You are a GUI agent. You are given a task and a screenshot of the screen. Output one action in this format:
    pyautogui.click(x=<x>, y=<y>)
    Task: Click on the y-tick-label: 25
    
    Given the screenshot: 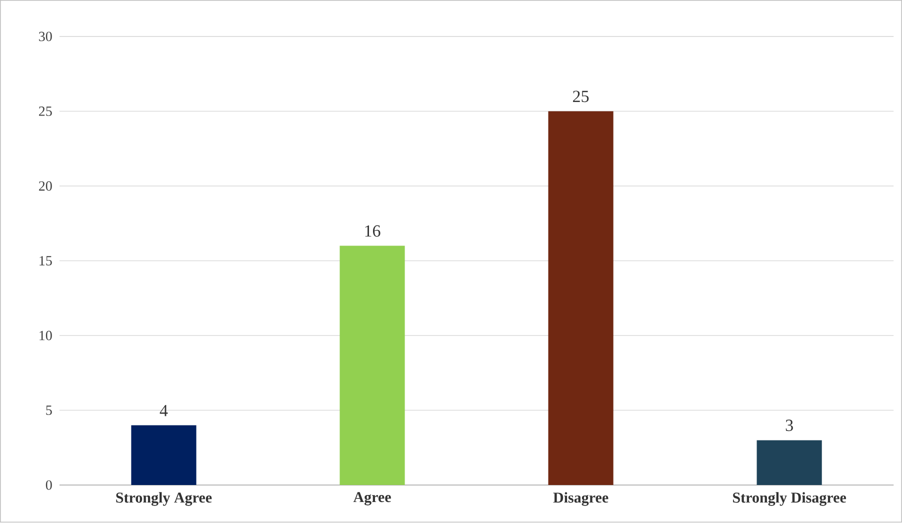 What is the action you would take?
    pyautogui.click(x=45, y=111)
    